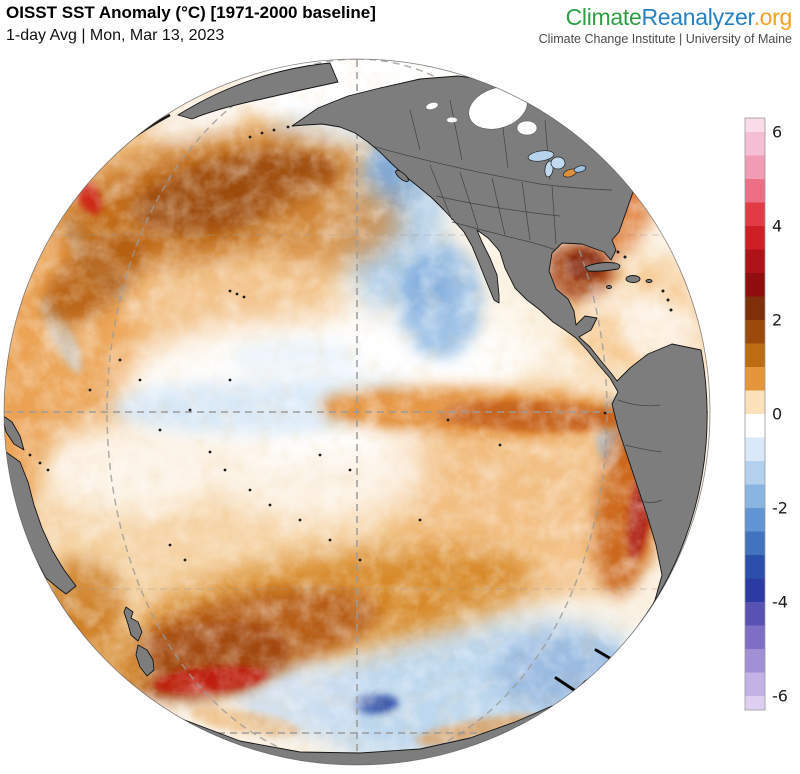 The height and width of the screenshot is (774, 800). I want to click on land-hispaniola, so click(633, 279).